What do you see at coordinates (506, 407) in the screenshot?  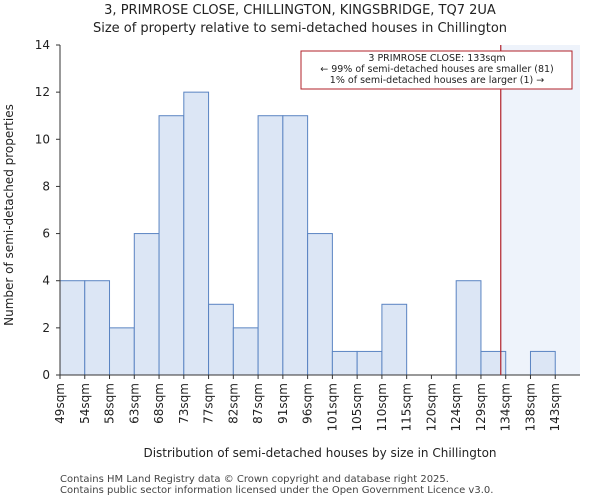 I see `x-tick-label: 134sqm` at bounding box center [506, 407].